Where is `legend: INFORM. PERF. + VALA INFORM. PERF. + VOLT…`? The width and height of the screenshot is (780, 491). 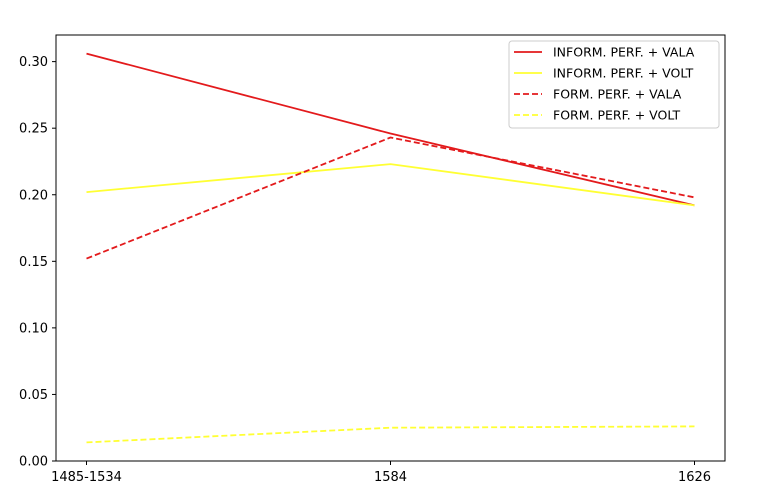
legend: INFORM. PERF. + VALA INFORM. PERF. + VOLT… is located at coordinates (614, 84).